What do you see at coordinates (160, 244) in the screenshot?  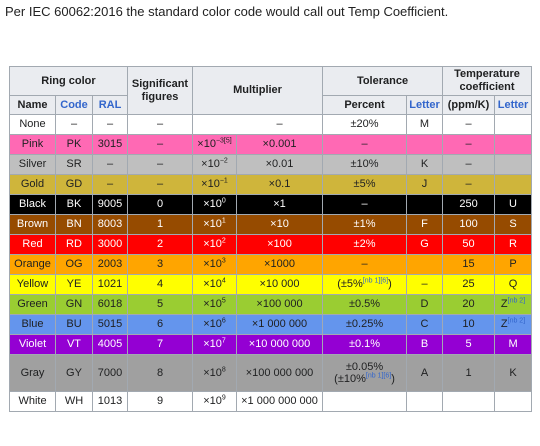 I see `cell-significant-figure: 2` at bounding box center [160, 244].